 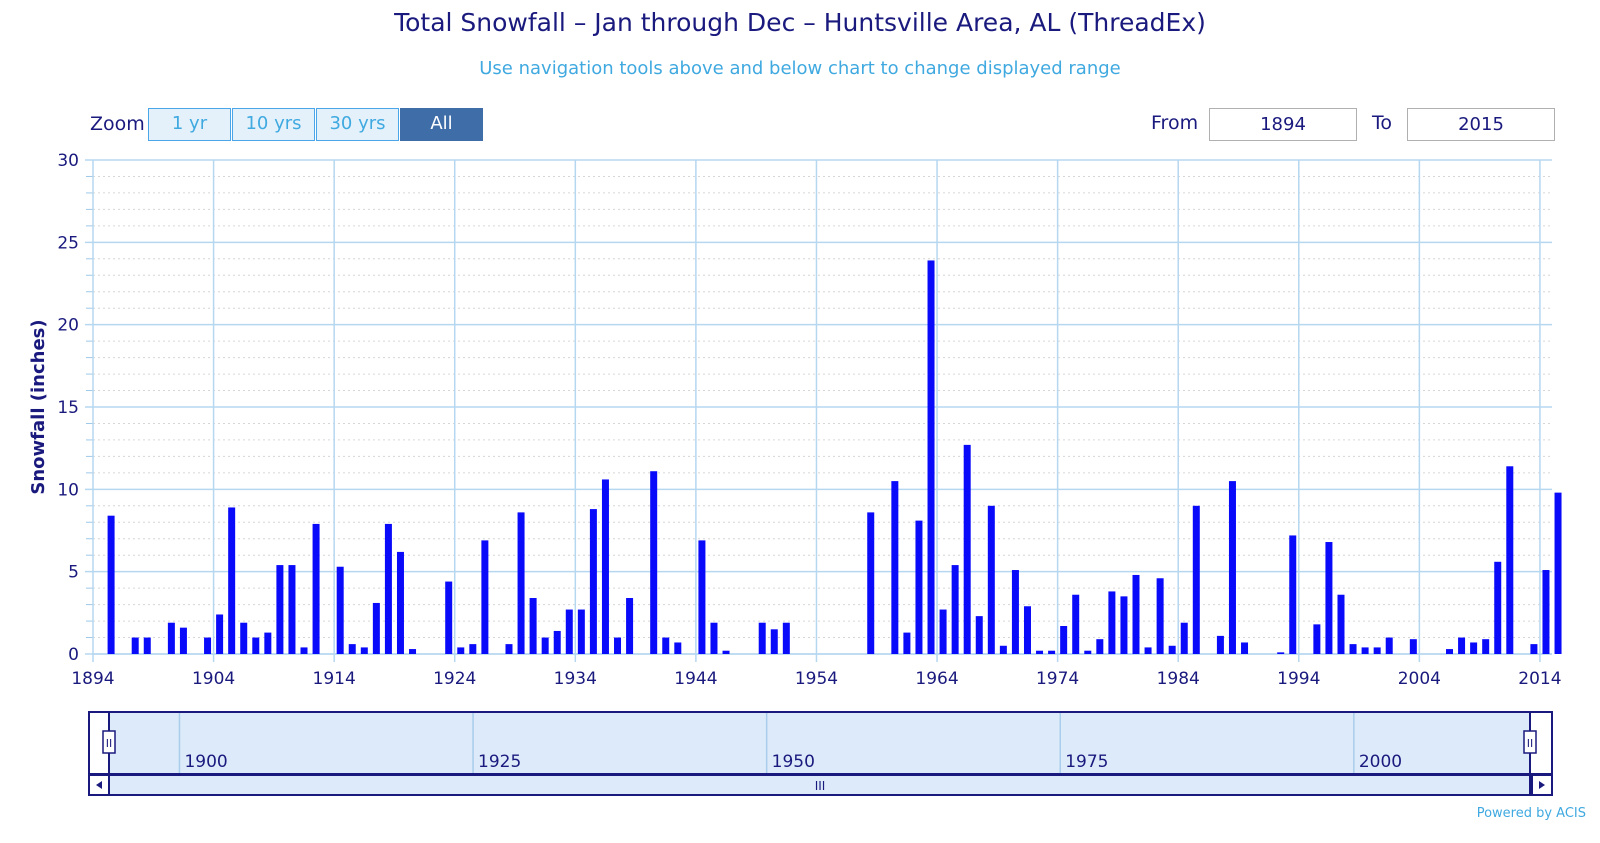 What do you see at coordinates (774, 641) in the screenshot?
I see `bar-1950` at bounding box center [774, 641].